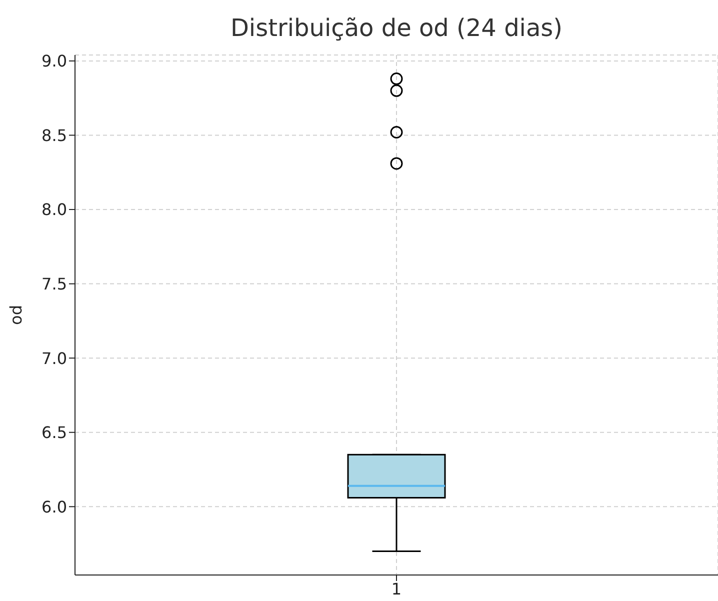 This screenshot has width=718, height=601. What do you see at coordinates (54, 135) in the screenshot?
I see `y-tick-label: 8.5` at bounding box center [54, 135].